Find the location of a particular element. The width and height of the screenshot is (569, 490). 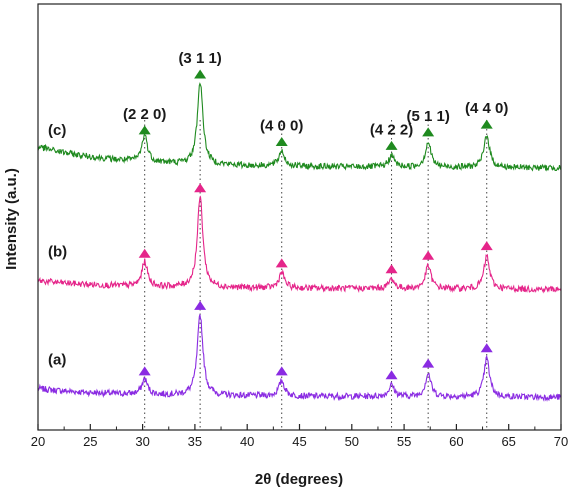

series-label-1: (b) is located at coordinates (57, 252).